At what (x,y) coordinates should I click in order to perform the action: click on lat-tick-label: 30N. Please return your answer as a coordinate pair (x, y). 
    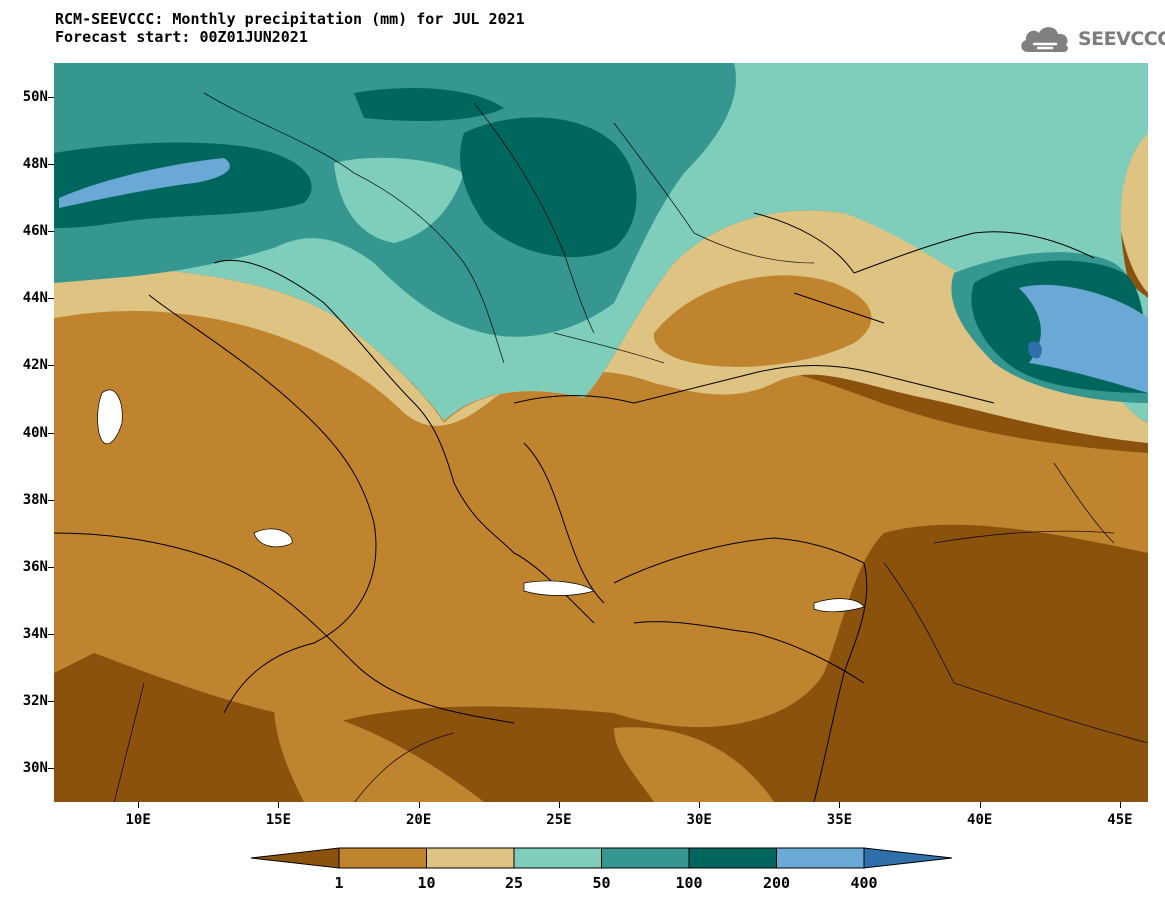
    Looking at the image, I should click on (35, 768).